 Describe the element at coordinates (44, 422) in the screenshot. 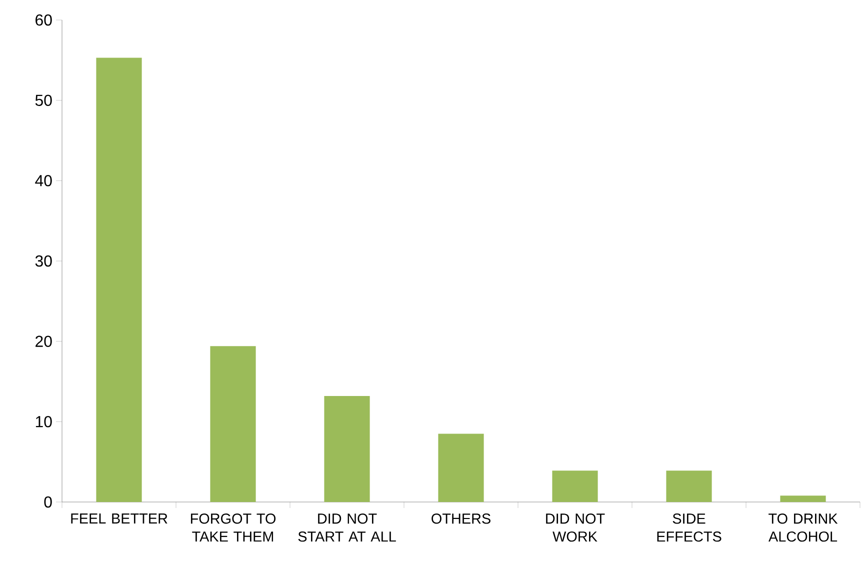

I see `y-tick-label: 10` at that location.